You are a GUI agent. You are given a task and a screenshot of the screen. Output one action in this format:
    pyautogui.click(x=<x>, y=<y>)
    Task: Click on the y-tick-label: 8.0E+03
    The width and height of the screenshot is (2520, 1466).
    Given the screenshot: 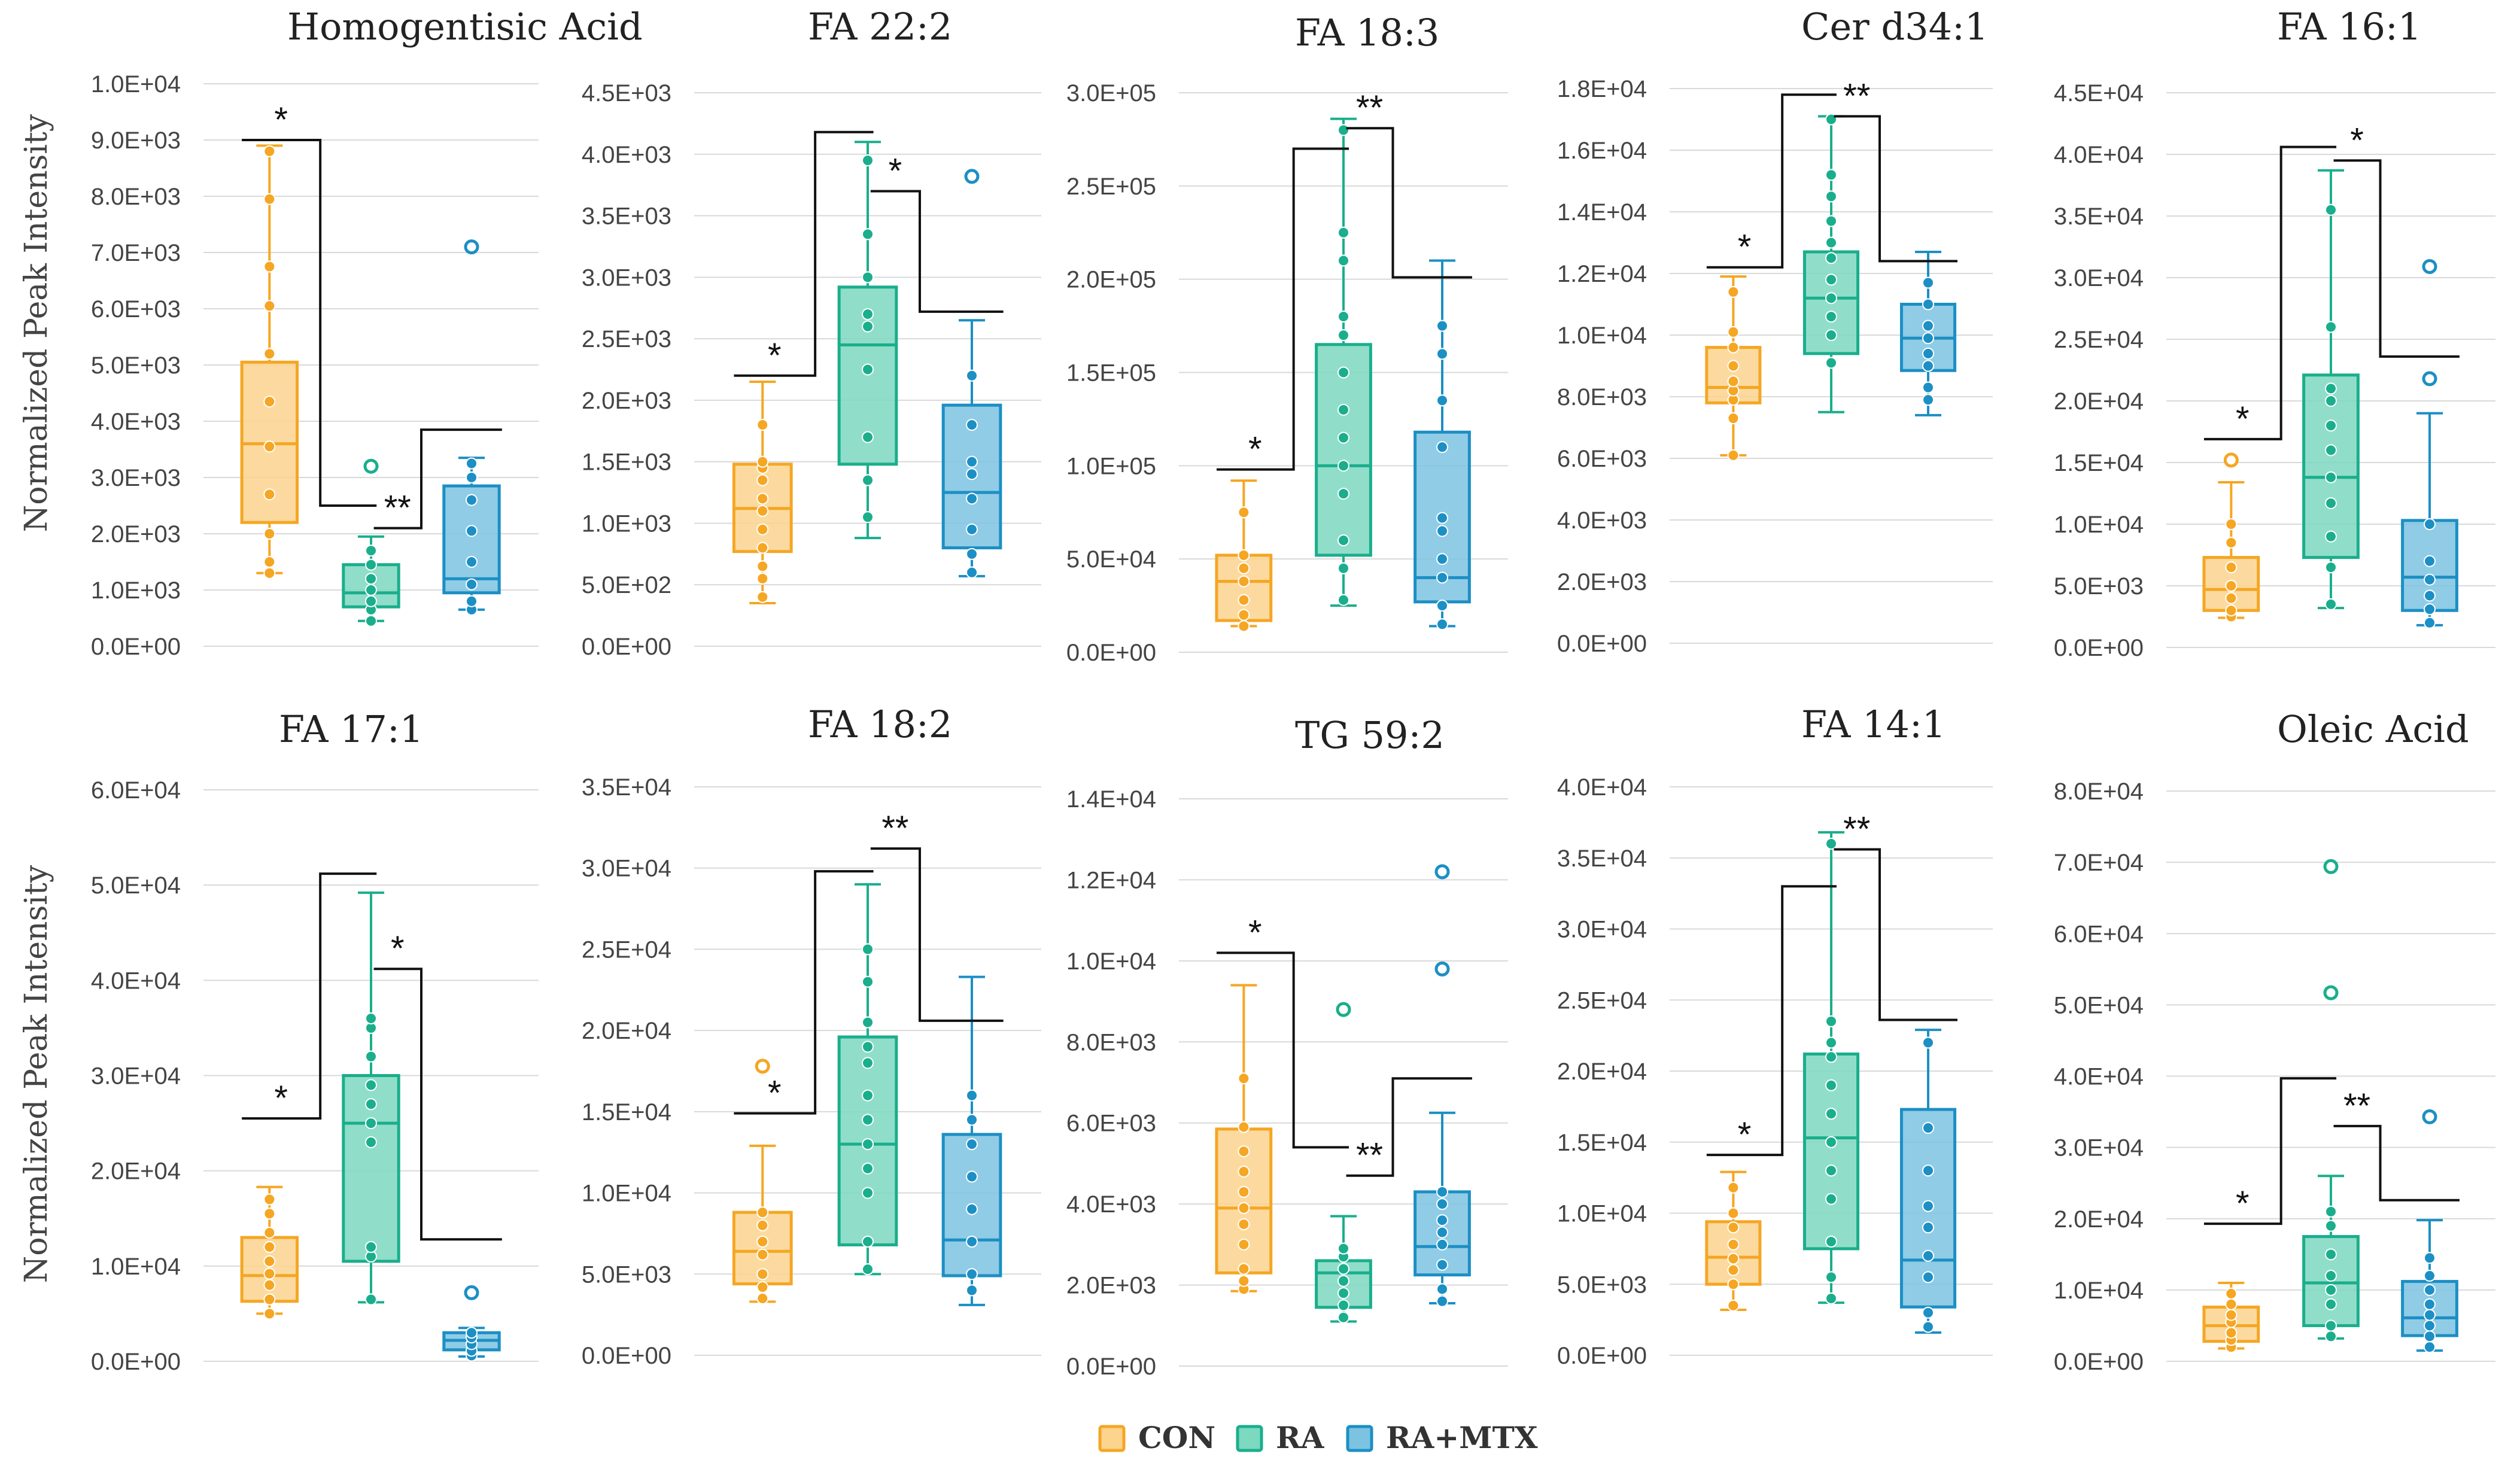 What is the action you would take?
    pyautogui.click(x=1111, y=1042)
    